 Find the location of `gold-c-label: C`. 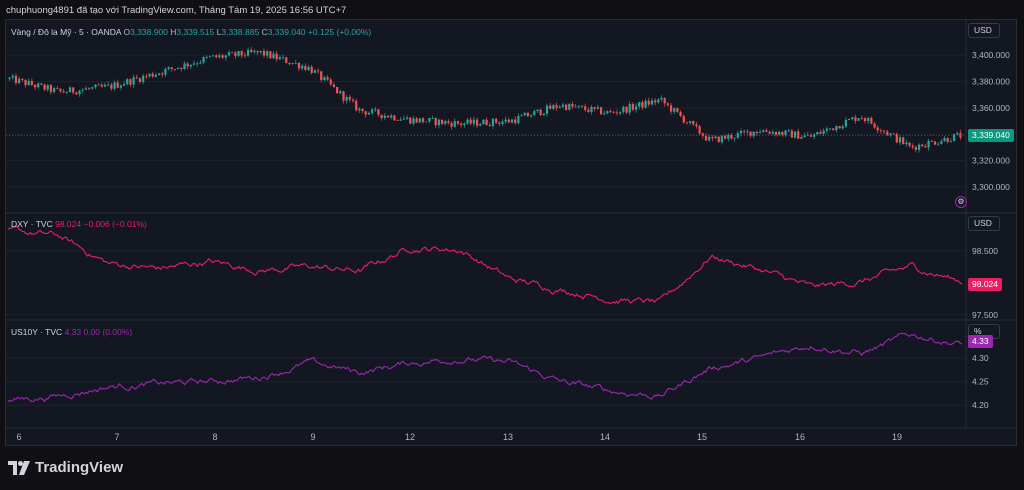

gold-c-label: C is located at coordinates (264, 32).